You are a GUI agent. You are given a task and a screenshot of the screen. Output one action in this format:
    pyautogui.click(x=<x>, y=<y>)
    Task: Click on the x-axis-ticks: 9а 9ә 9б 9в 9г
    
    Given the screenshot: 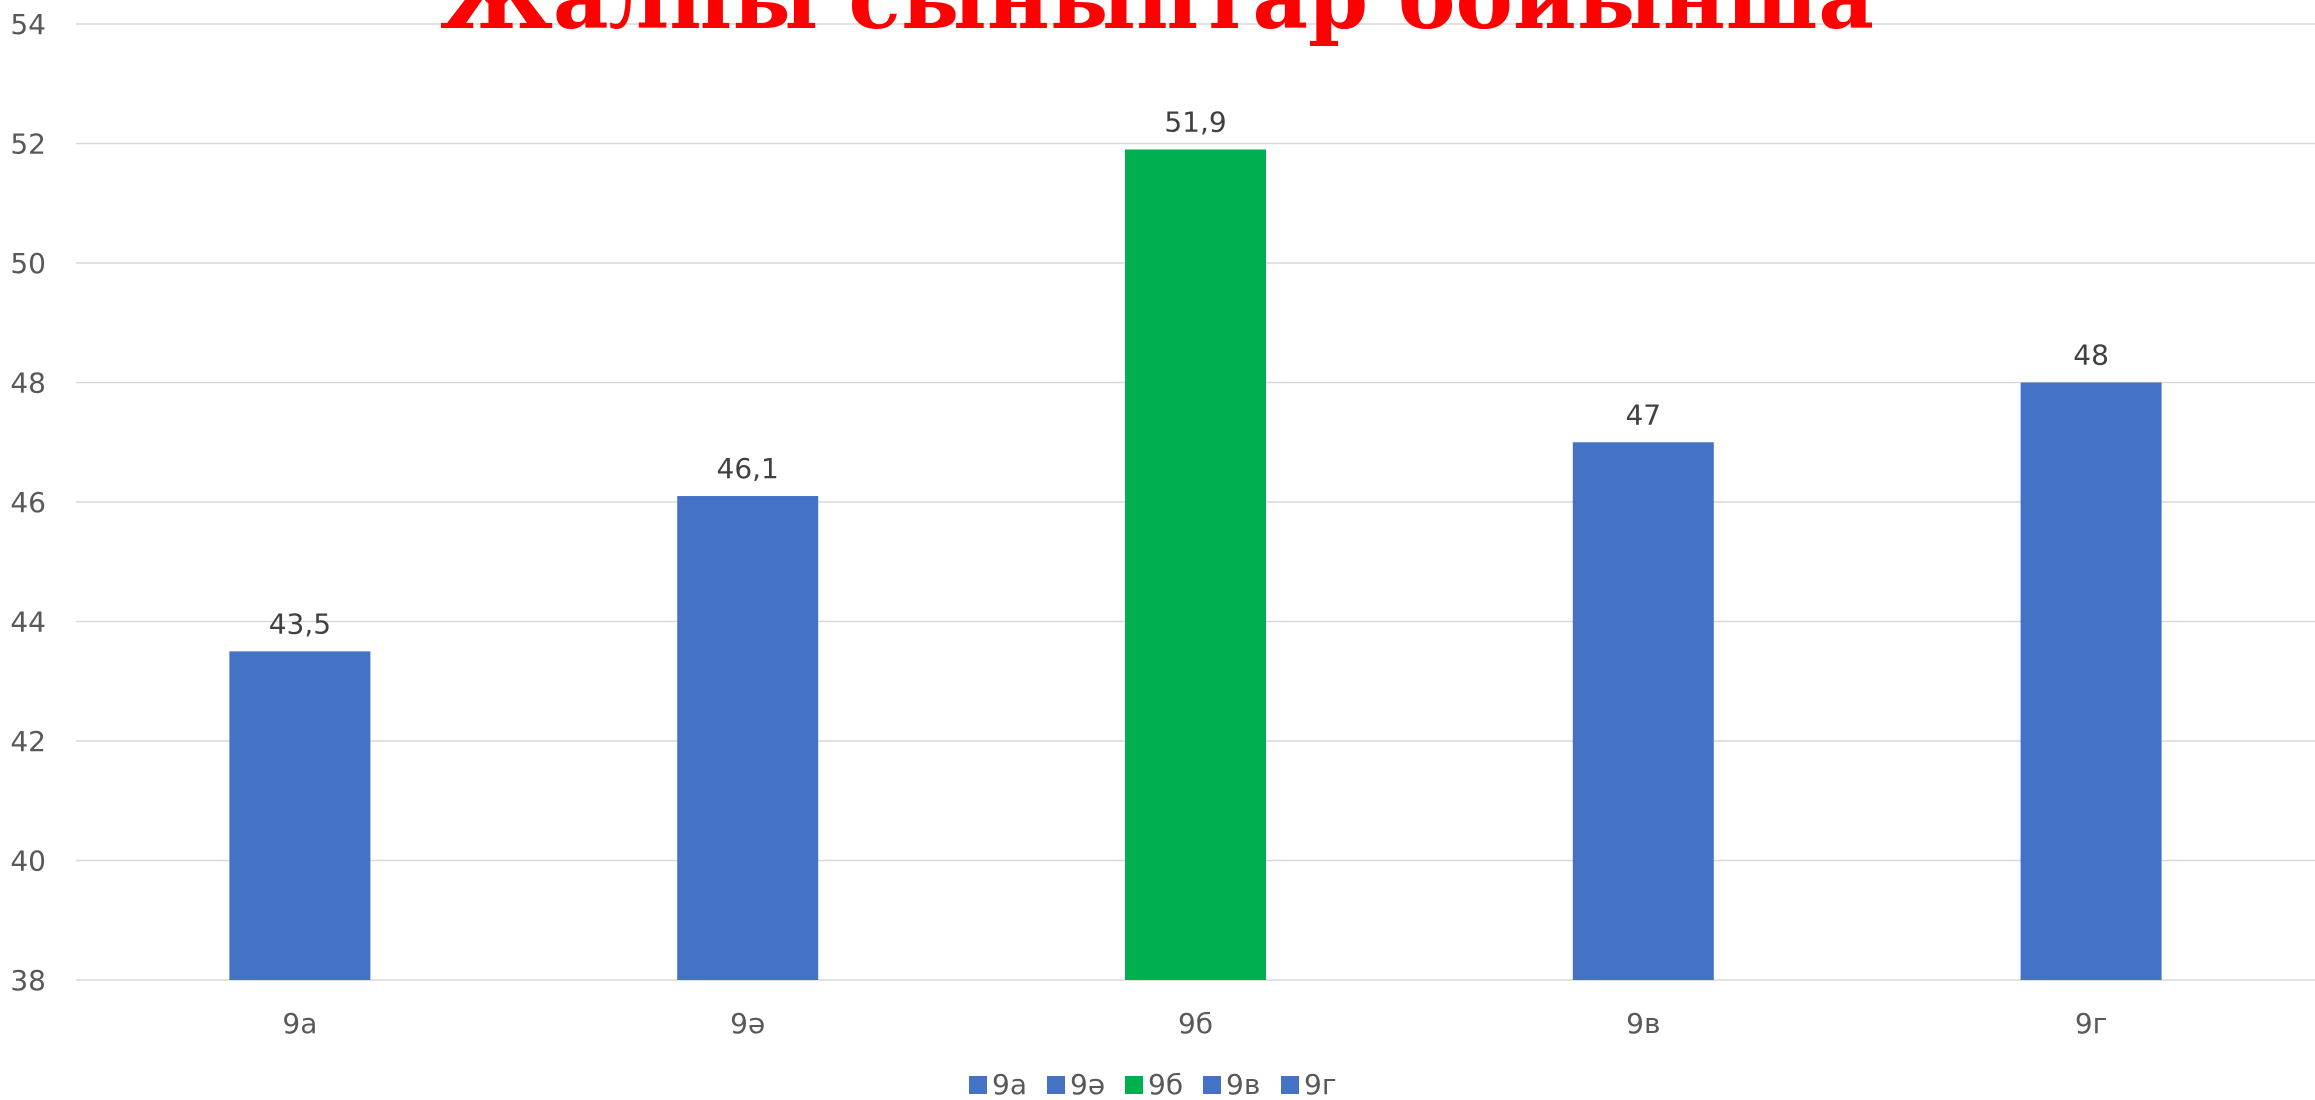 What is the action you would take?
    pyautogui.click(x=1194, y=1023)
    